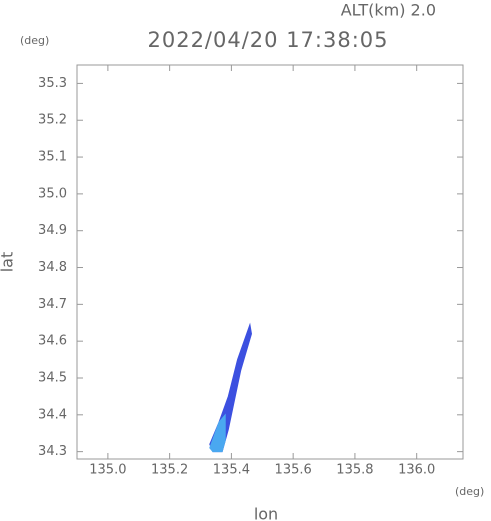 The image size is (491, 521). I want to click on x-tick-label: 135.6, so click(293, 470).